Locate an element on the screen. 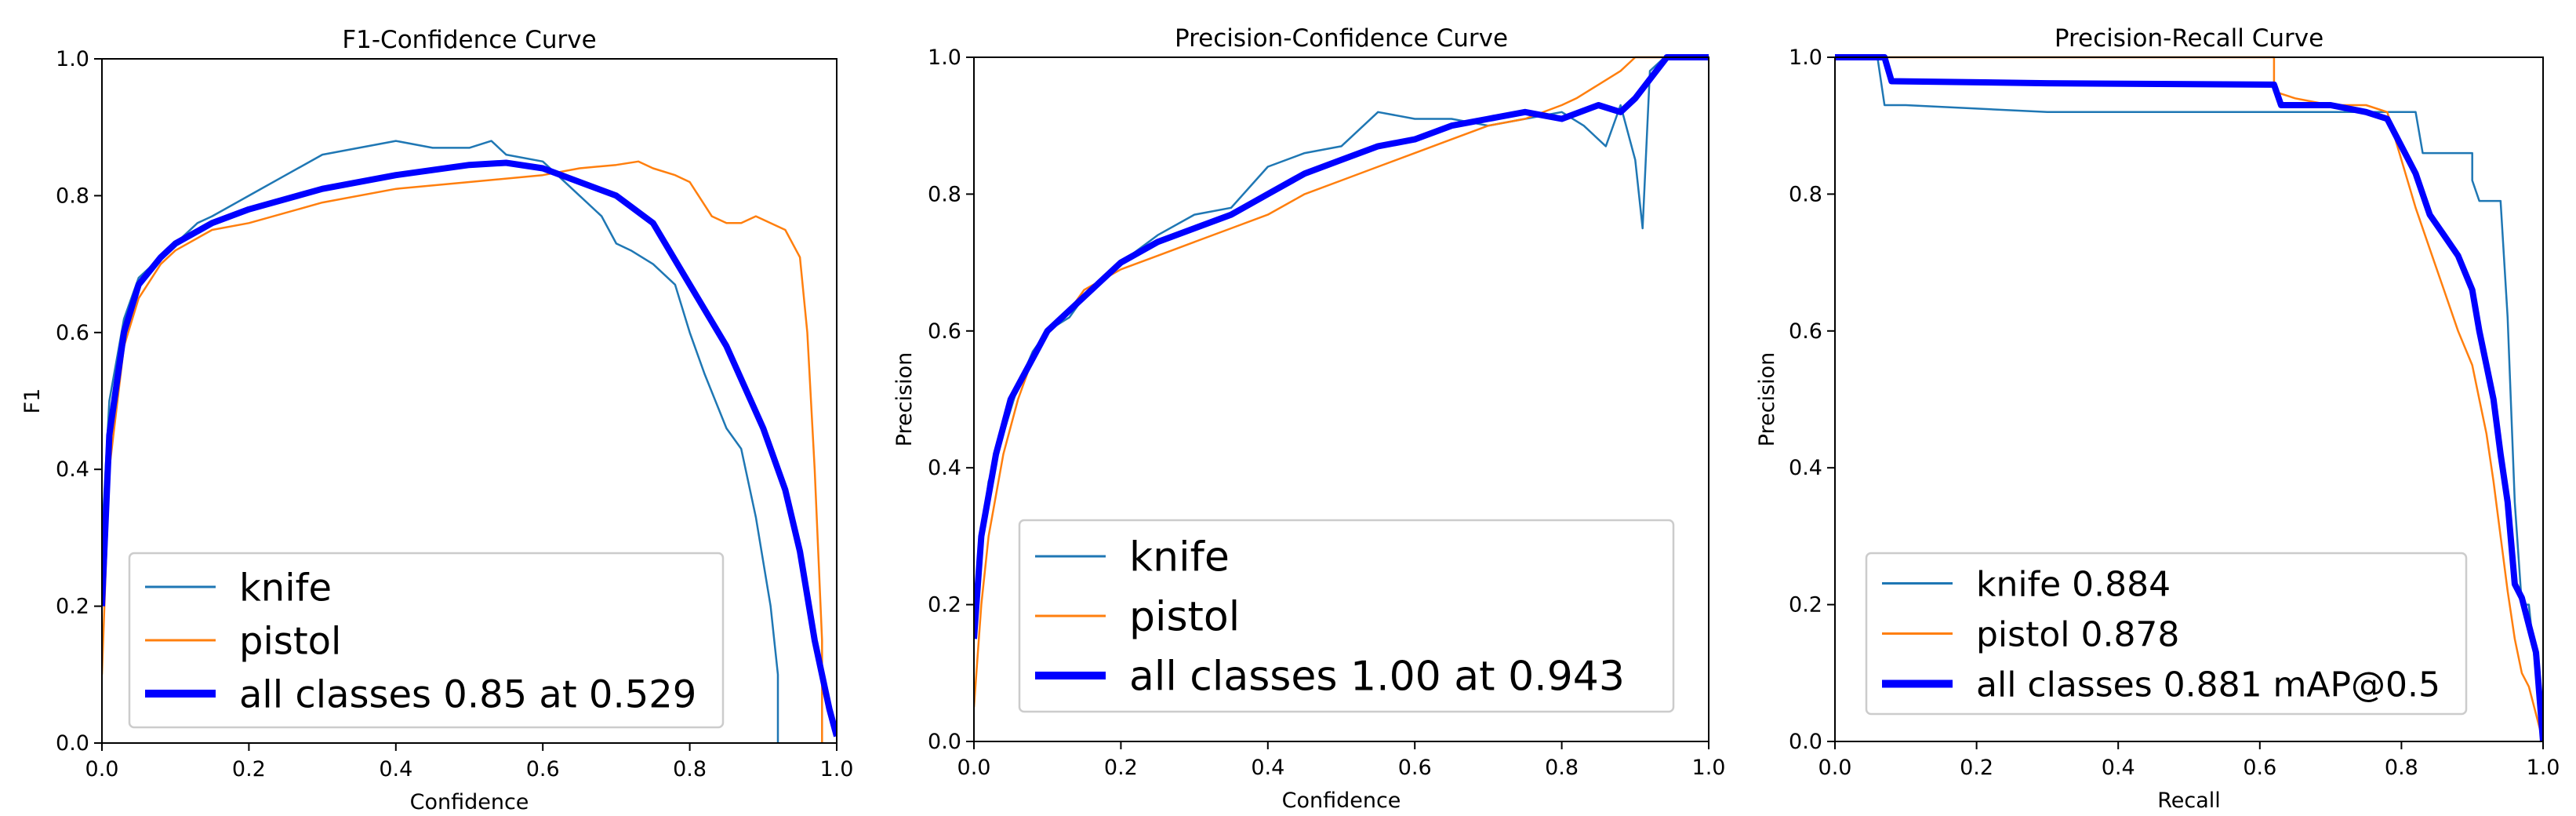 The width and height of the screenshot is (2576, 816). legend-label-all: all classes 1.00 at 0.943 is located at coordinates (1377, 677).